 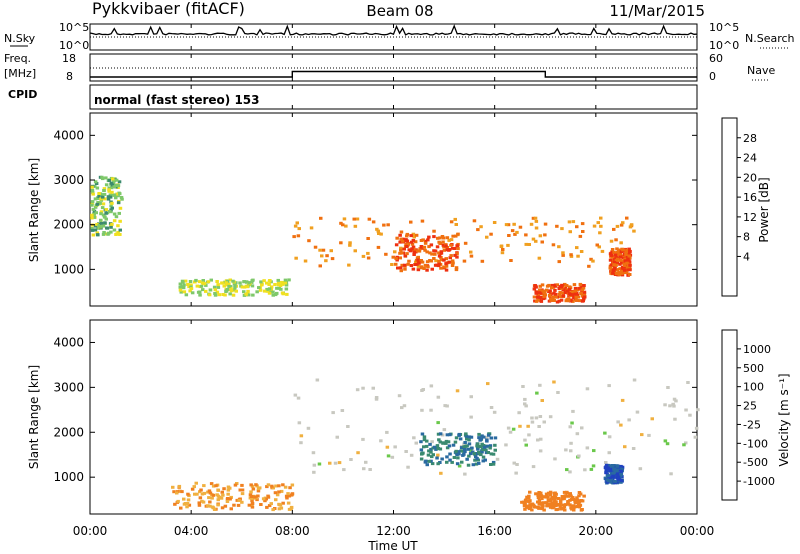 What do you see at coordinates (750, 138) in the screenshot?
I see `colorbar-tick-label: 28` at bounding box center [750, 138].